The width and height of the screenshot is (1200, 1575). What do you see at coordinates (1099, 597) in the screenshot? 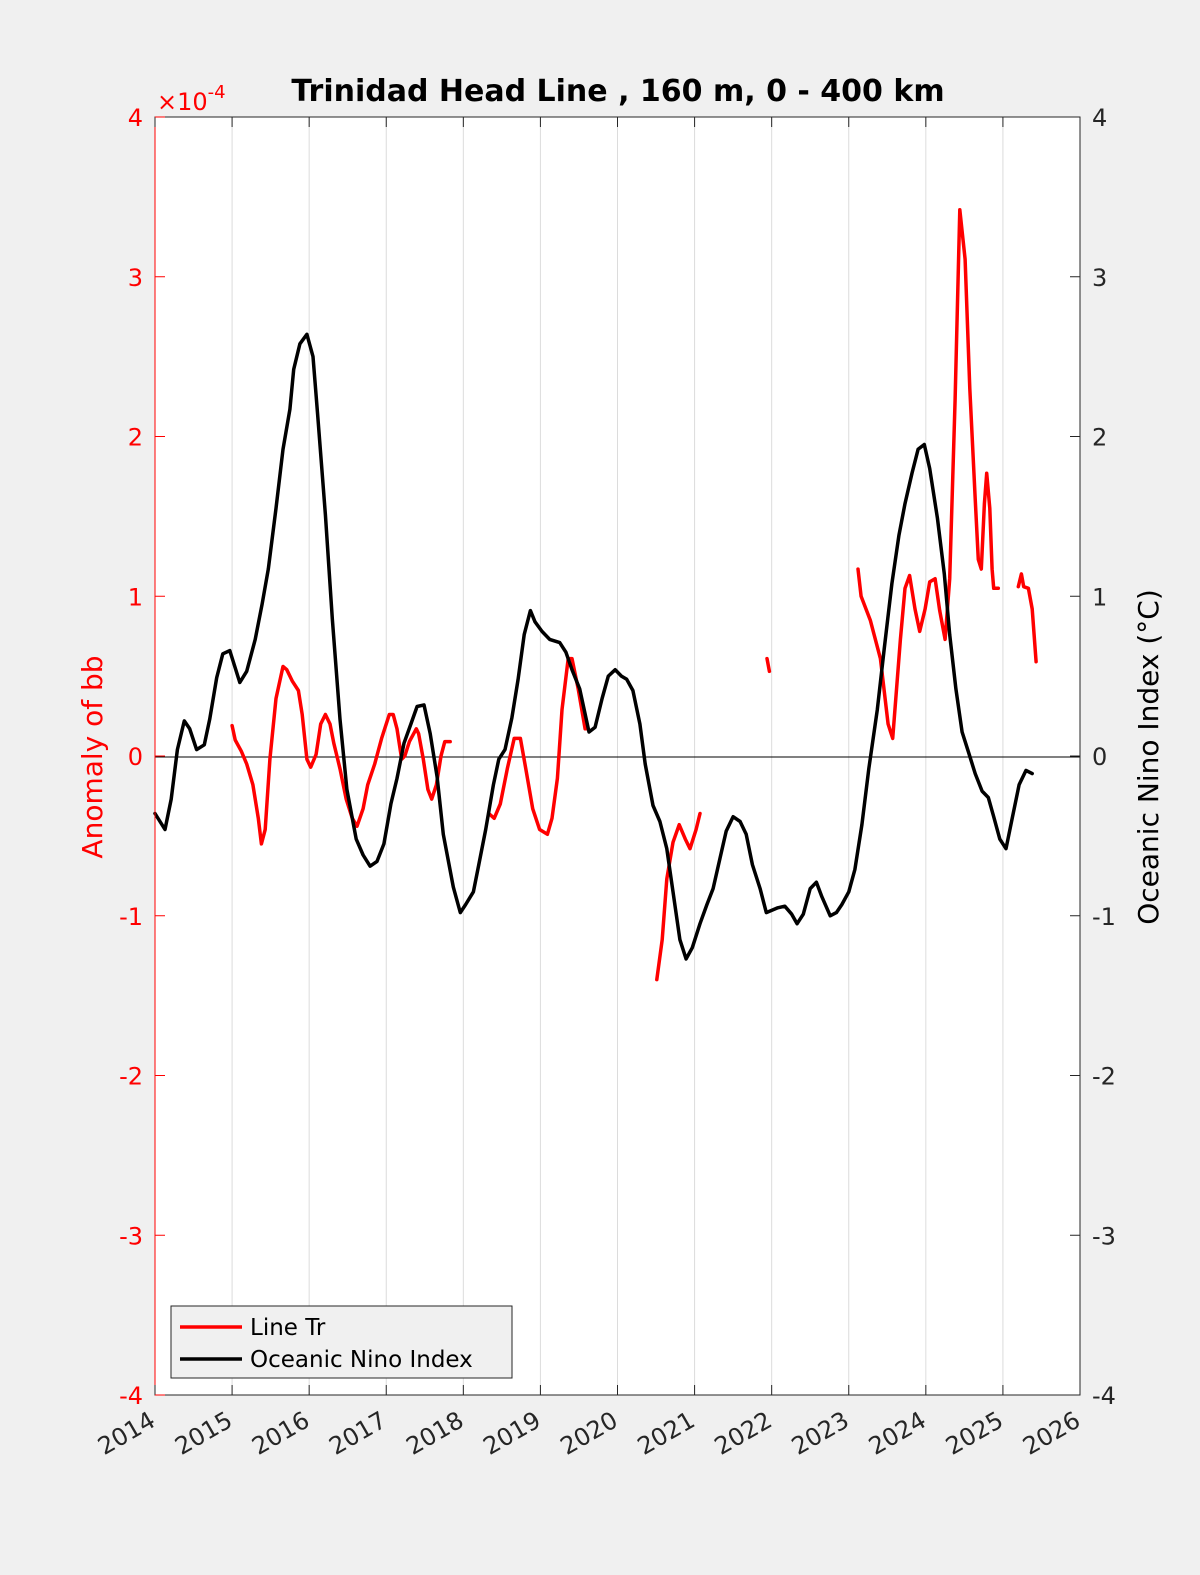
I see `right-y-tick-label: 1` at bounding box center [1099, 597].